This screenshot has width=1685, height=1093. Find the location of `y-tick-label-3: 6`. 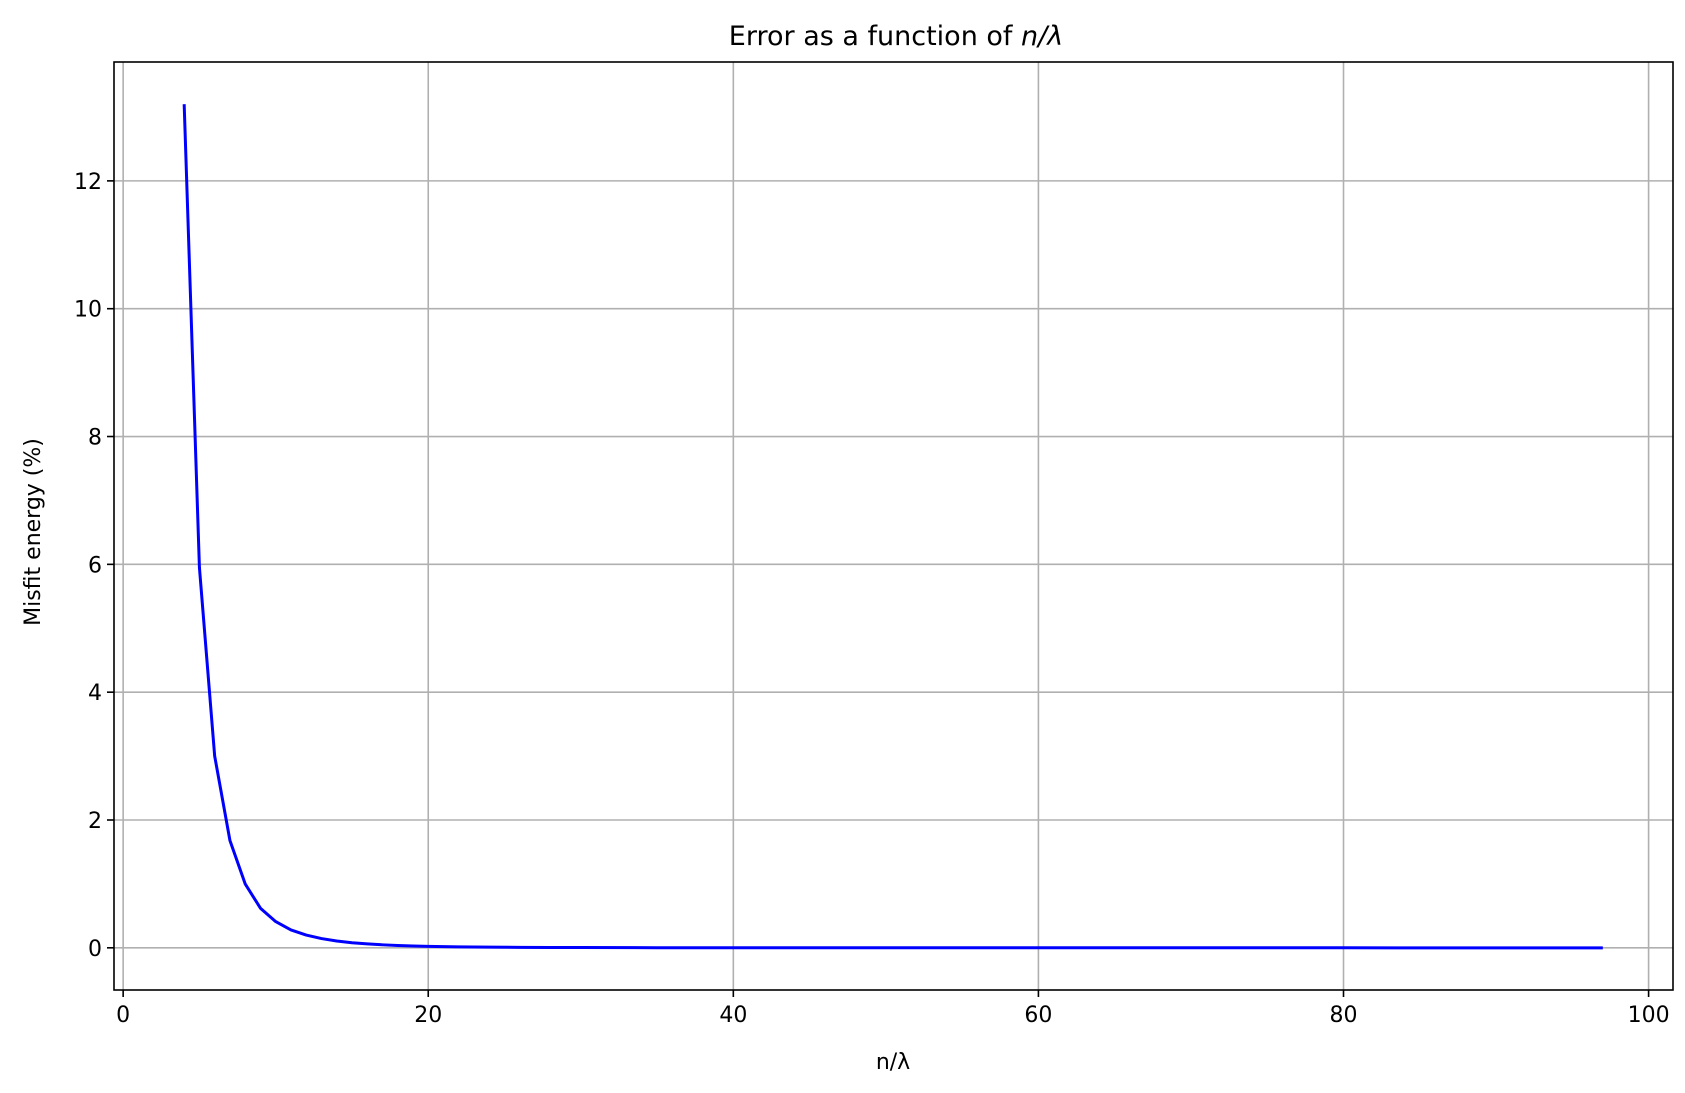

y-tick-label-3: 6 is located at coordinates (95, 565).